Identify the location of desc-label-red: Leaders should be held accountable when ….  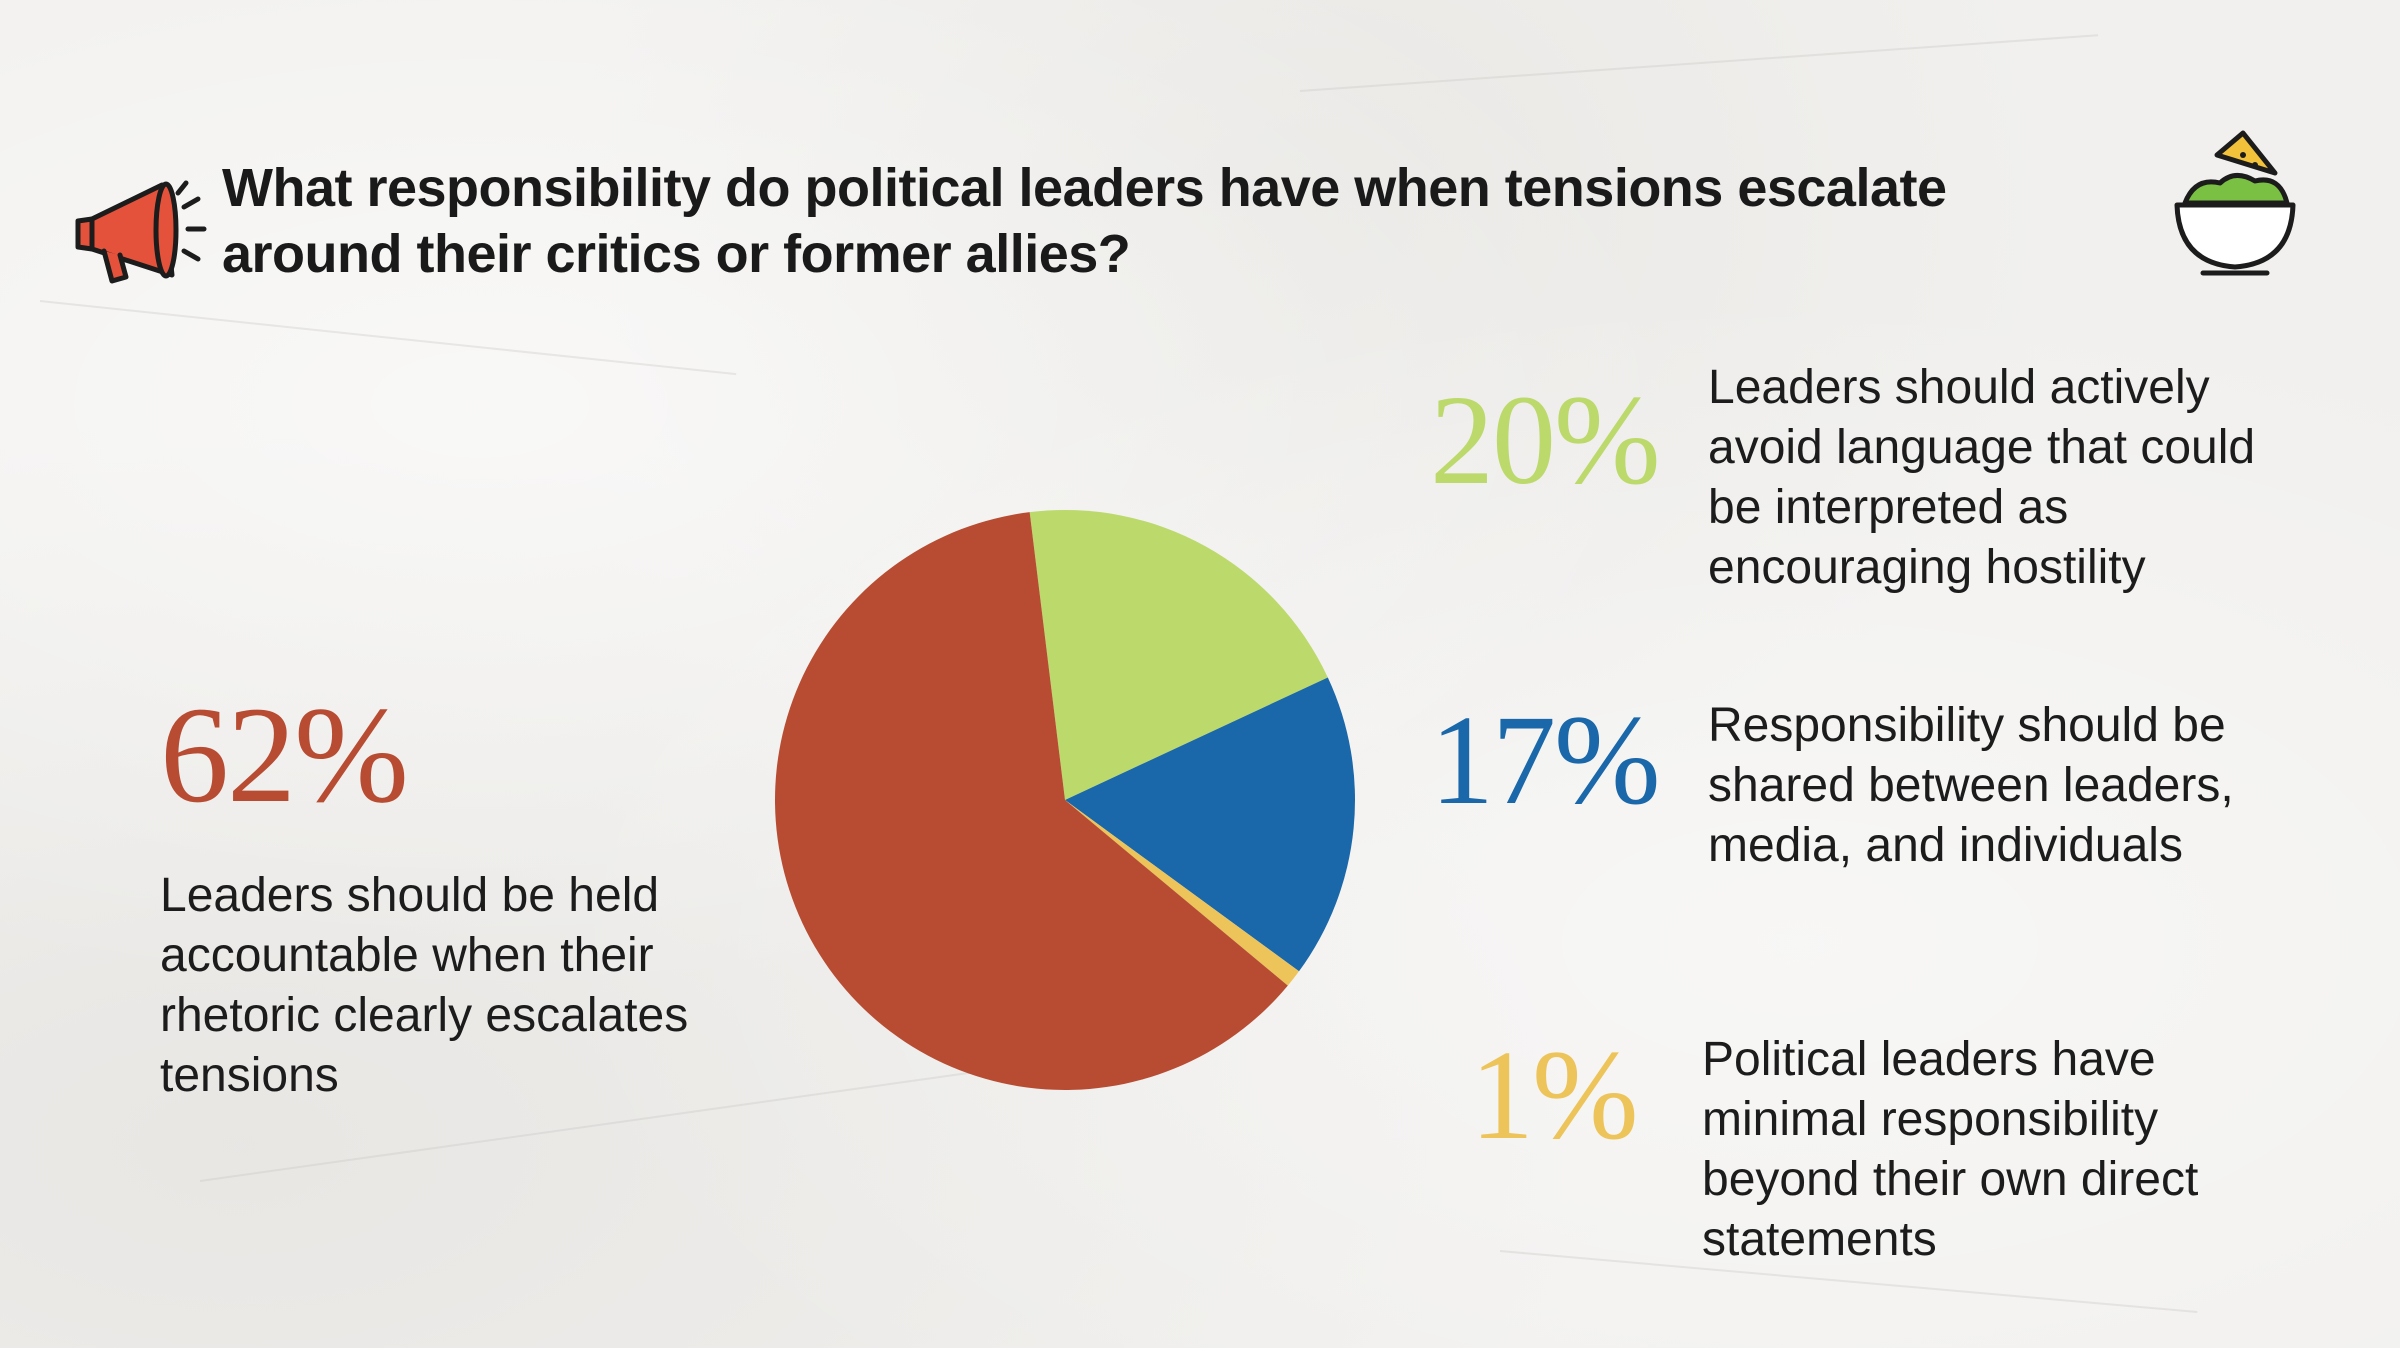
(424, 985).